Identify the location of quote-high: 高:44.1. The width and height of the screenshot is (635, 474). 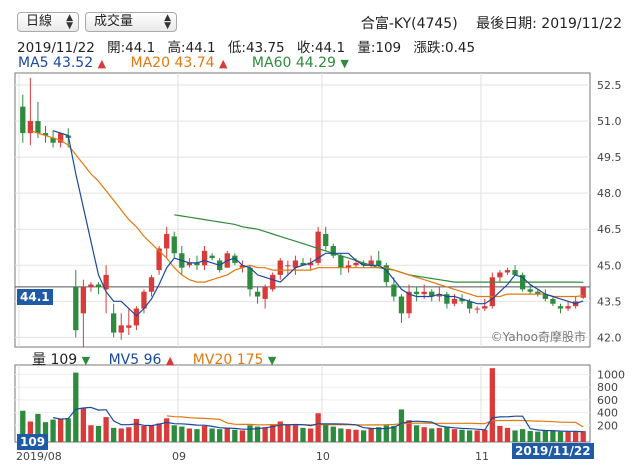
(191, 48).